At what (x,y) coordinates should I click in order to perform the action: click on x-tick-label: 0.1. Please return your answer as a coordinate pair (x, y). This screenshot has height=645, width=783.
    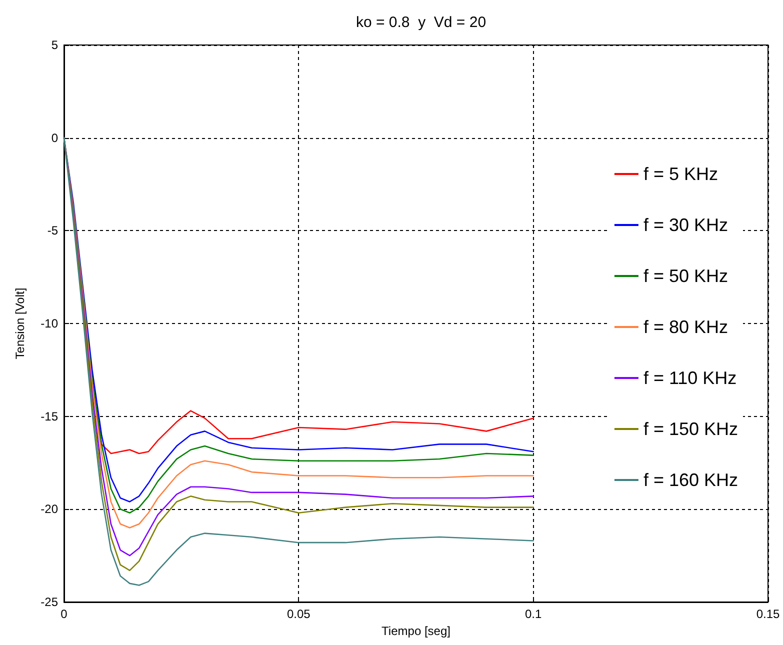
    Looking at the image, I should click on (533, 614).